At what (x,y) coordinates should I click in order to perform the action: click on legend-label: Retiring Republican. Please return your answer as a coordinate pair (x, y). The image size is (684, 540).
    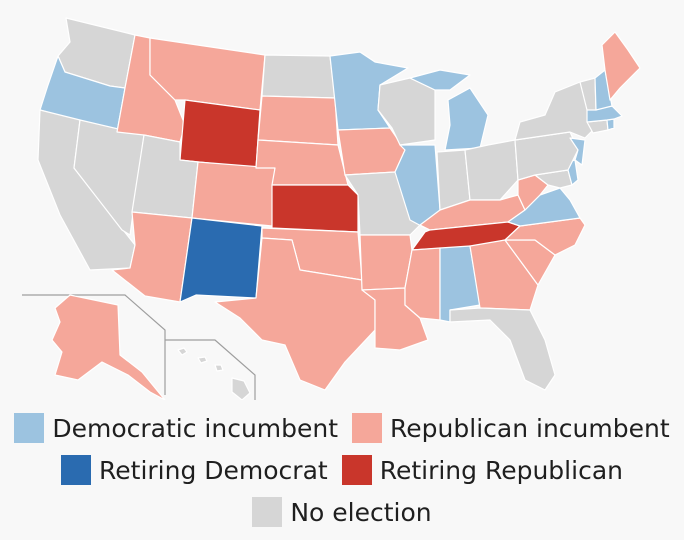
    Looking at the image, I should click on (501, 470).